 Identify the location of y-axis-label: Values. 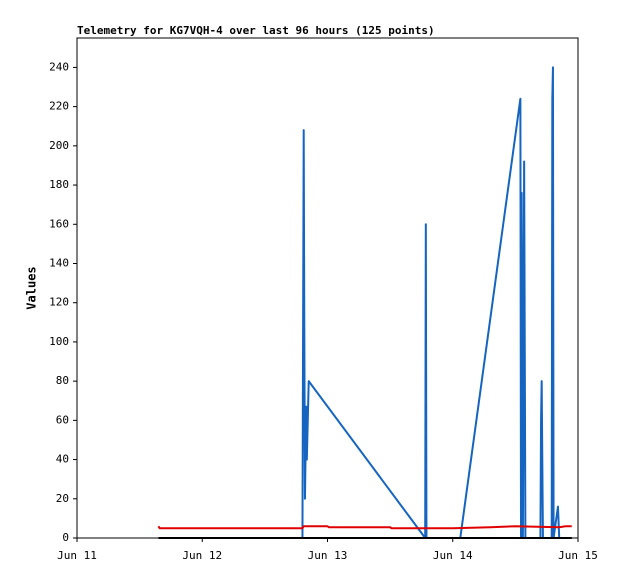
(32, 287).